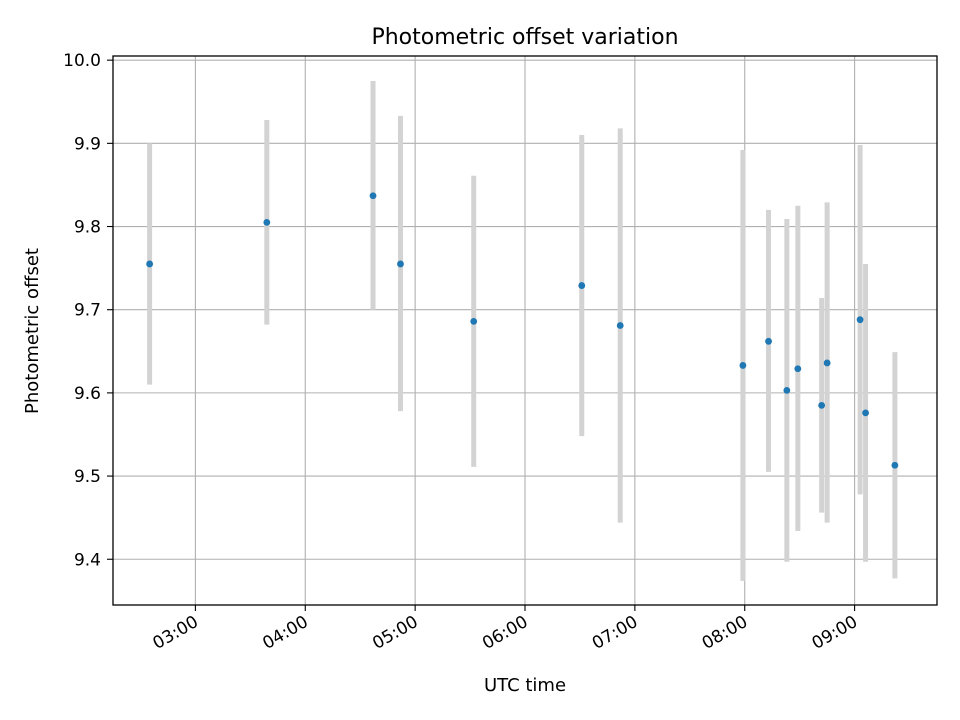 The image size is (960, 720). I want to click on y-axis-ticks: 9.4 9.5 9.6 9.7 9.8 9.9 10.0, so click(88, 310).